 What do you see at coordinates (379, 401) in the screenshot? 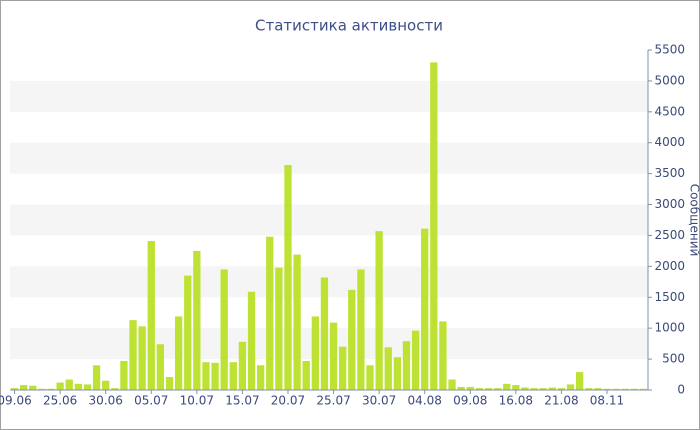
I see `x-tick-label: 30.07` at bounding box center [379, 401].